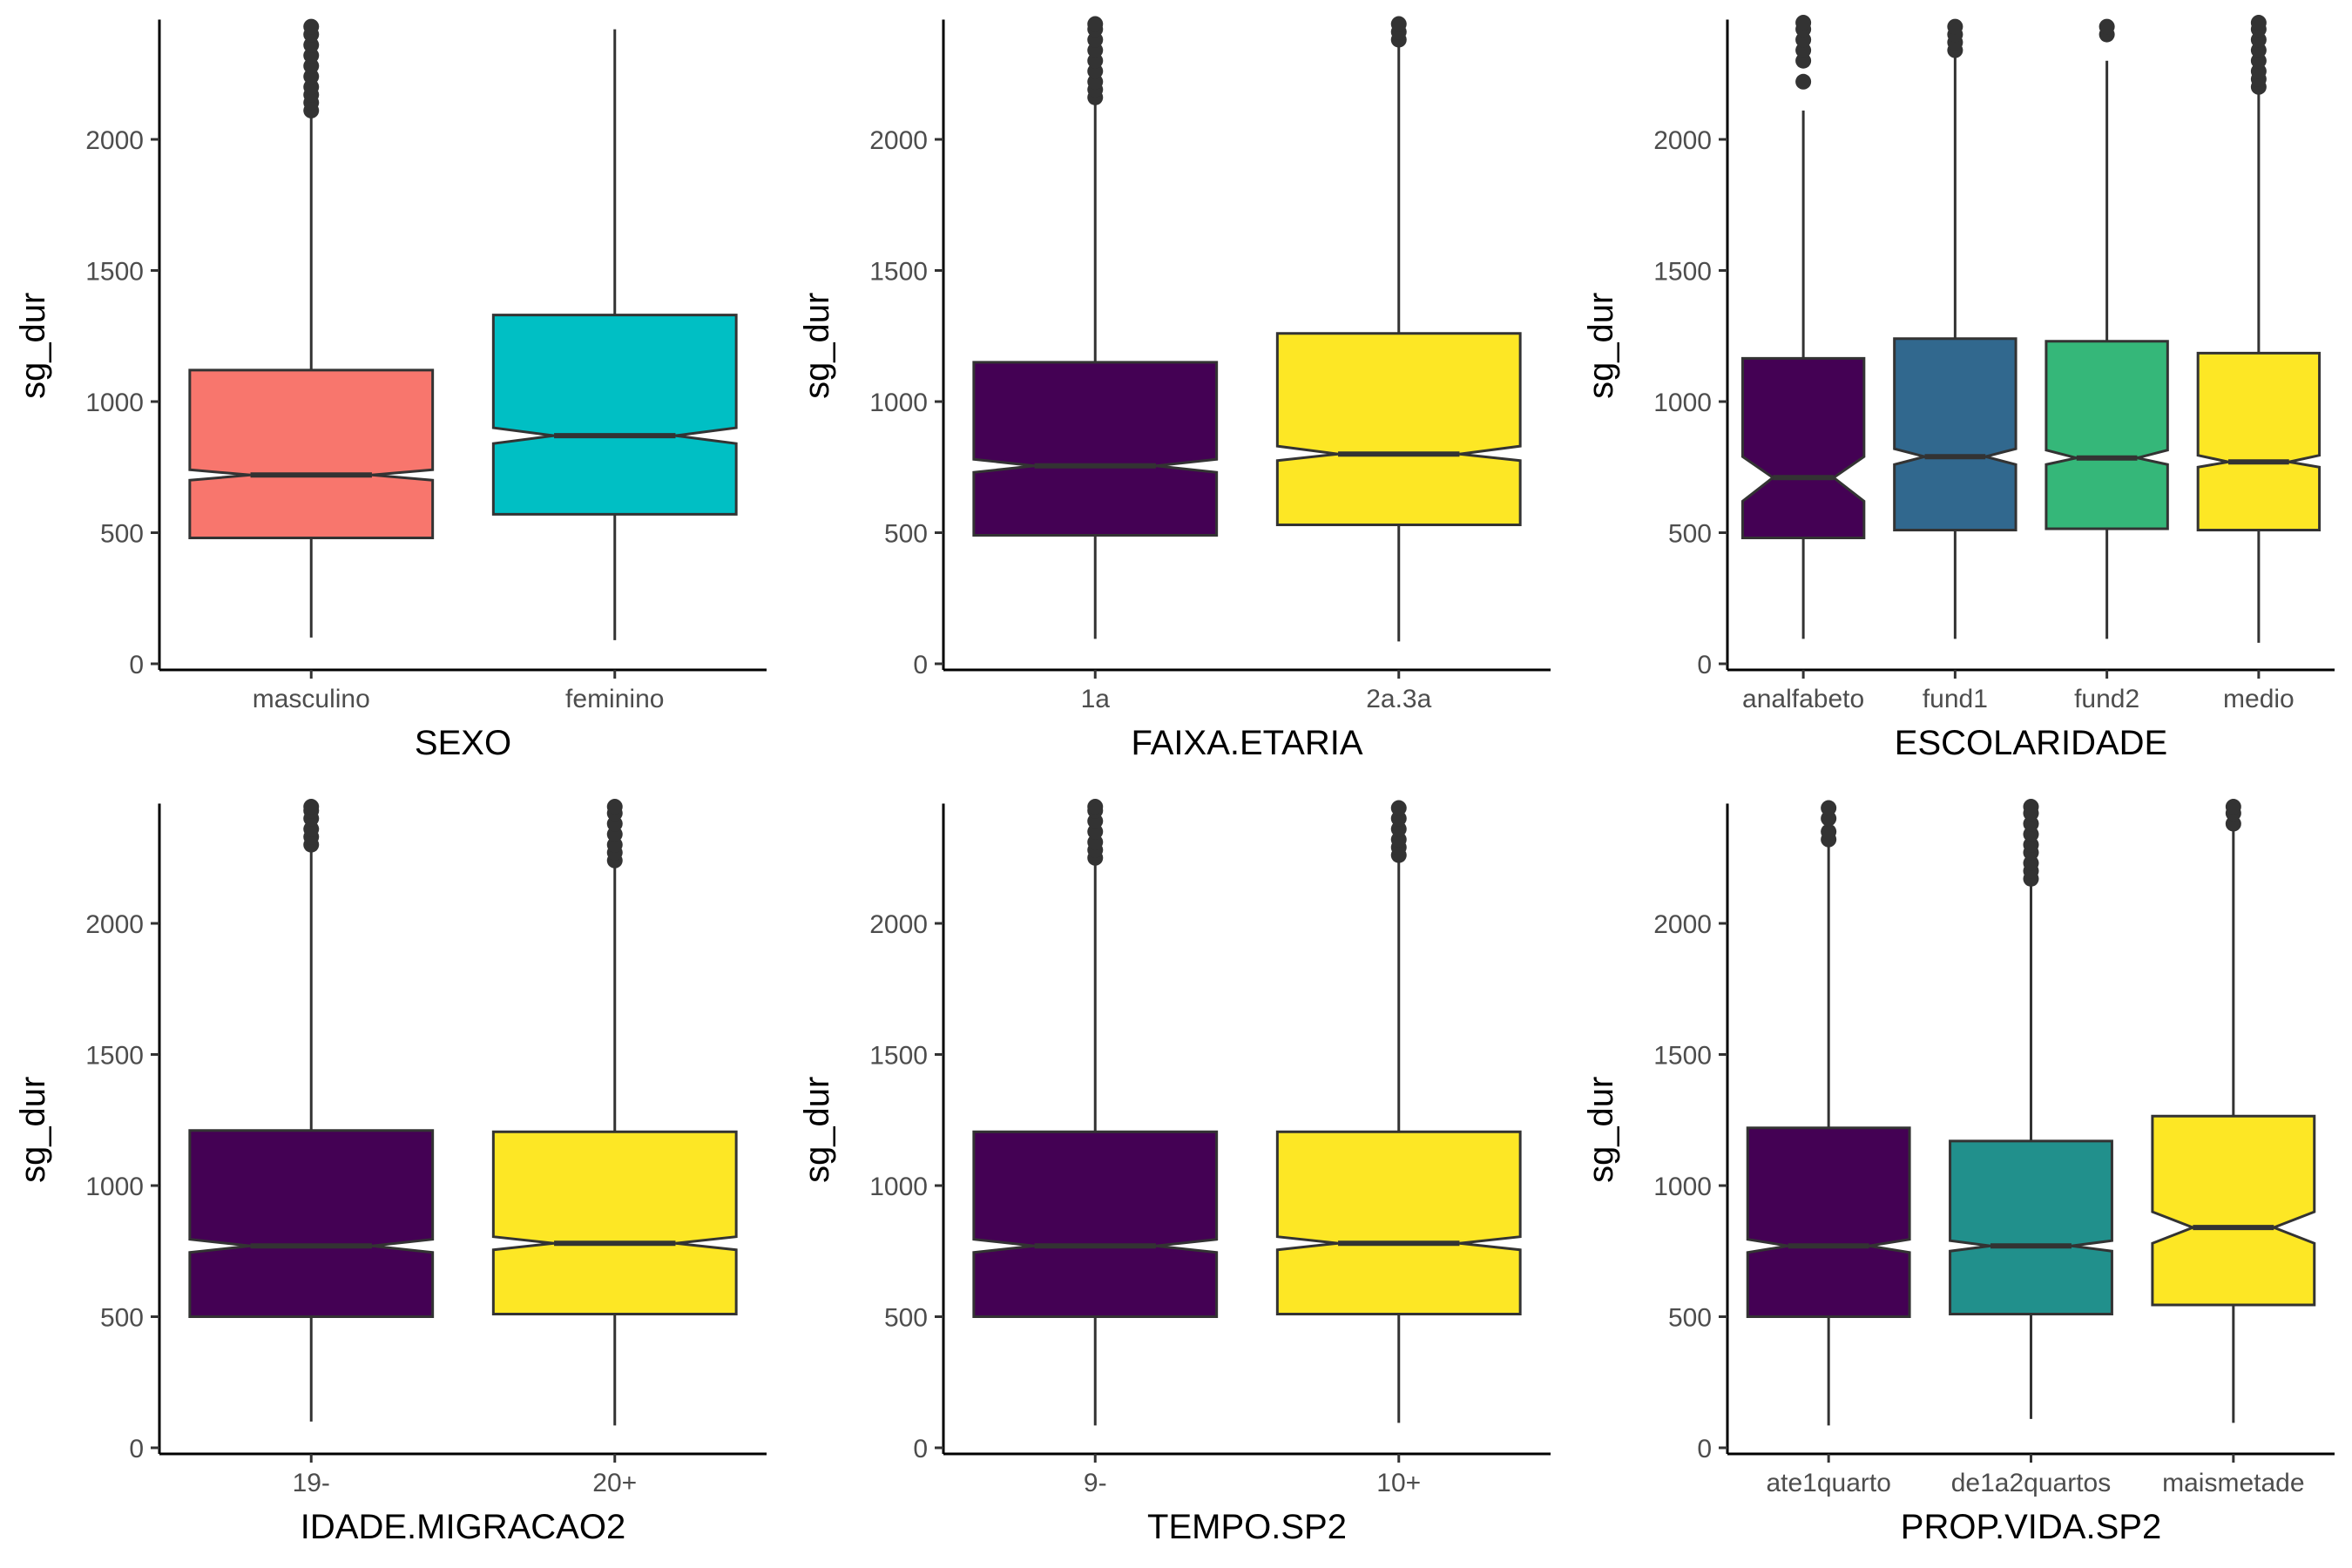  Describe the element at coordinates (2031, 1148) in the screenshot. I see `box-de1a2quartos: de1a2quartos` at that location.